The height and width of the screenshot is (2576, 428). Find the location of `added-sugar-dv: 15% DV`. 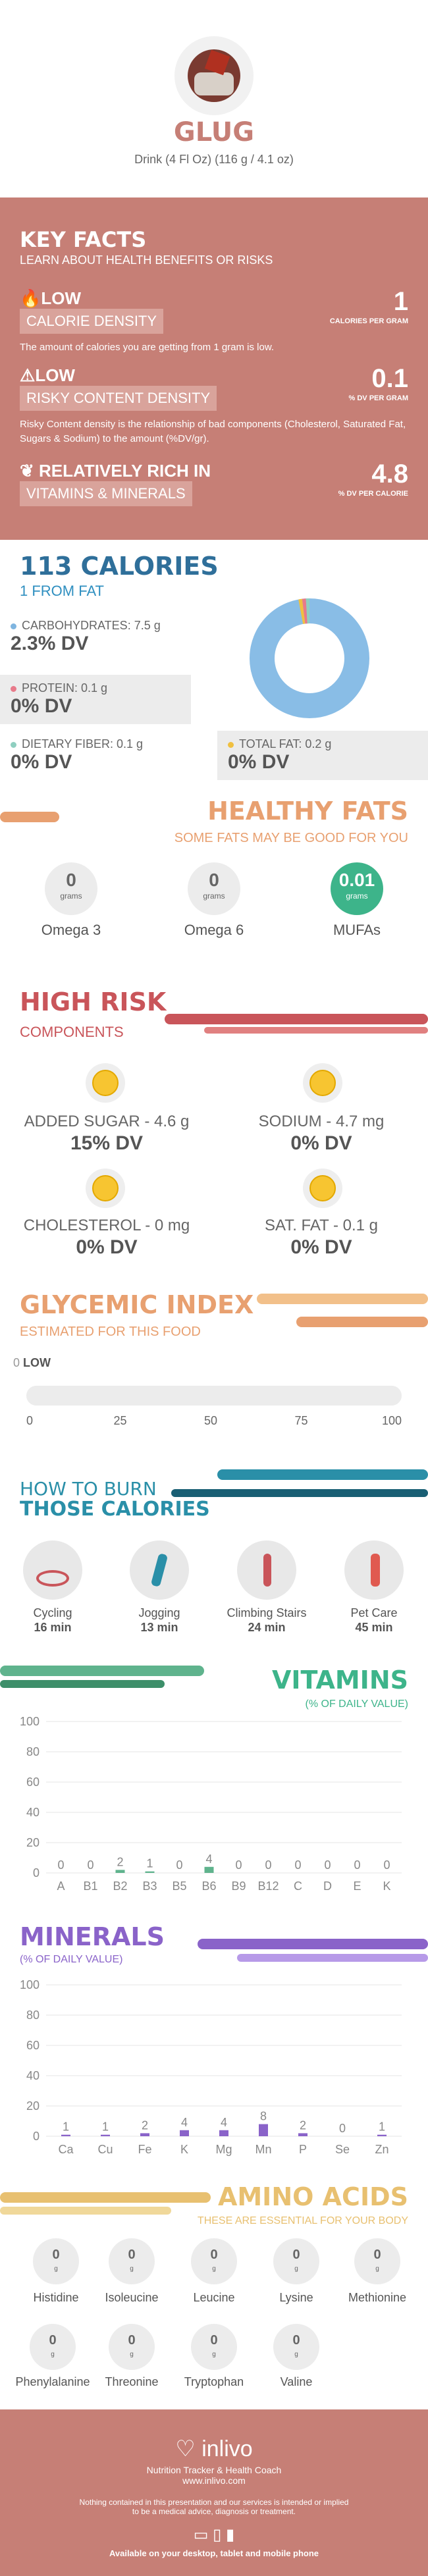

added-sugar-dv: 15% DV is located at coordinates (107, 1143).